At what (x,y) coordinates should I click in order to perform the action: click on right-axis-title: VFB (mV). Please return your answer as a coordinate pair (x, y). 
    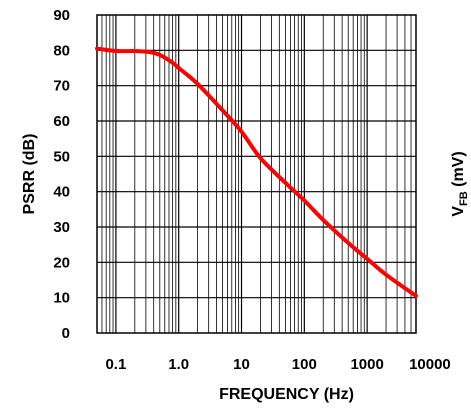
    Looking at the image, I should click on (460, 183).